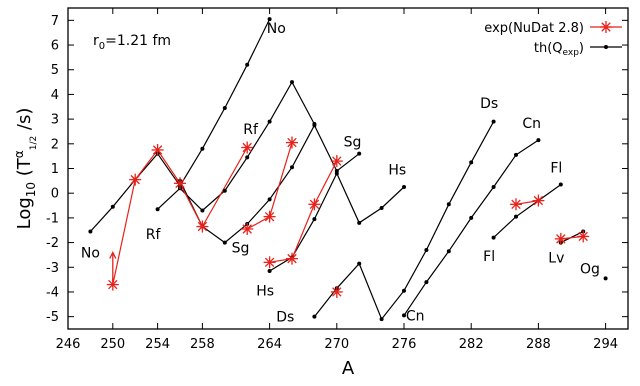  Describe the element at coordinates (269, 344) in the screenshot. I see `x-tick-label: 264` at that location.